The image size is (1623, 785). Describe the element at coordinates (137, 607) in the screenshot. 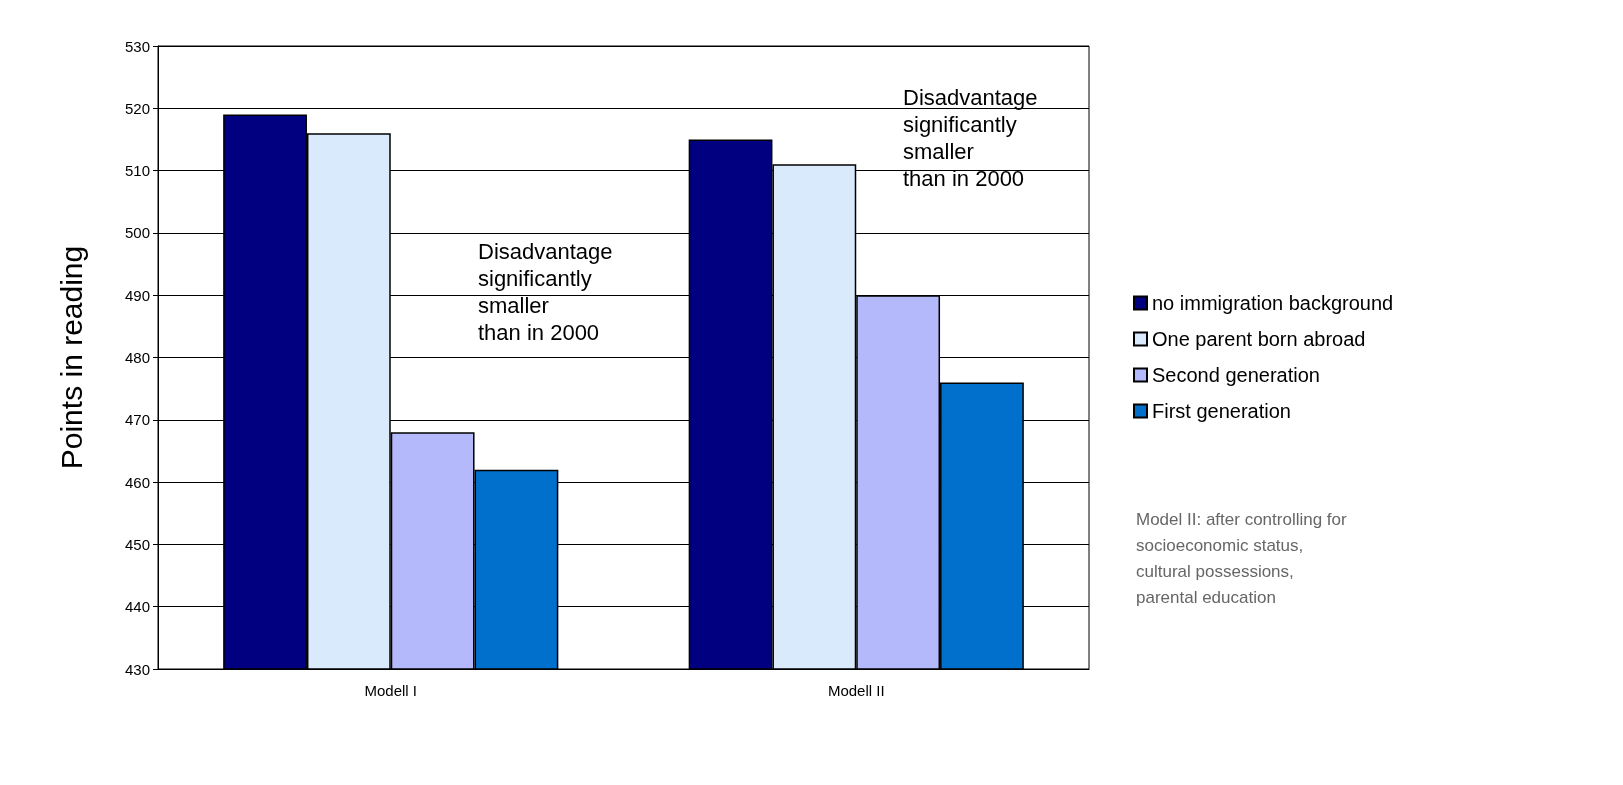

I see `y-tick-label: 440` at that location.